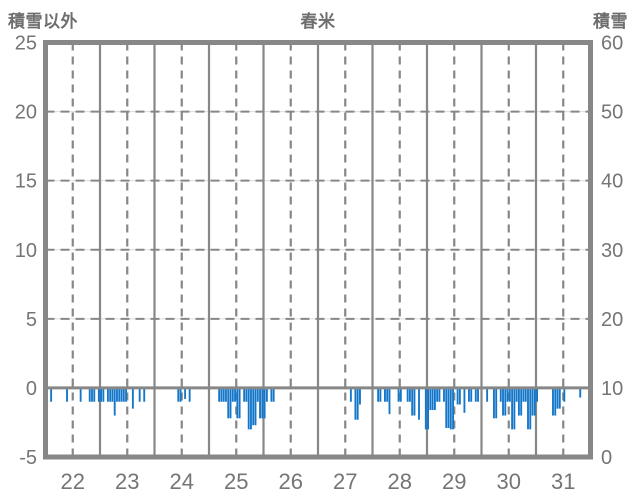 The height and width of the screenshot is (501, 636). What do you see at coordinates (236, 481) in the screenshot?
I see `x-axis-day-label: 25` at bounding box center [236, 481].